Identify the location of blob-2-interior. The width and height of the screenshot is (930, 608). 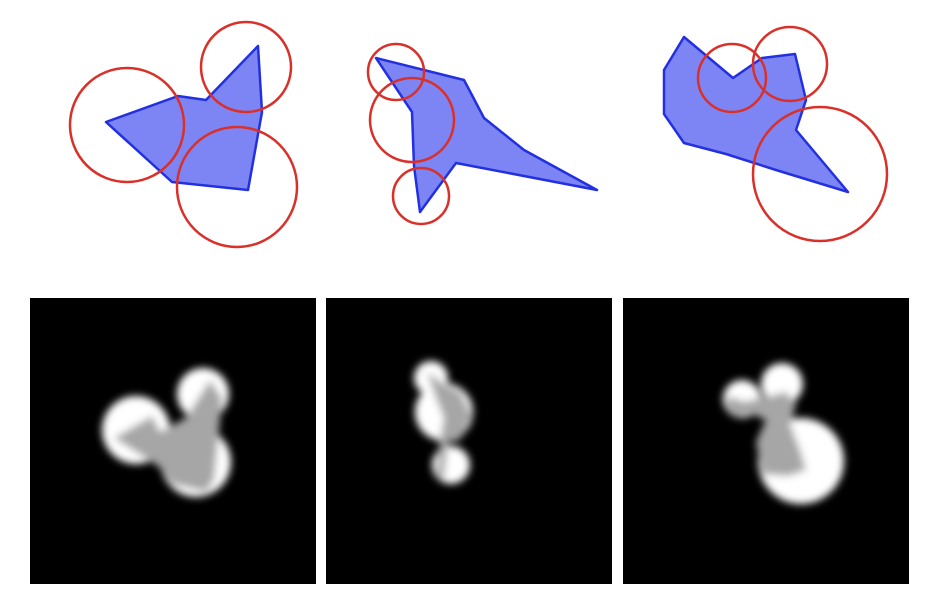
(449, 426).